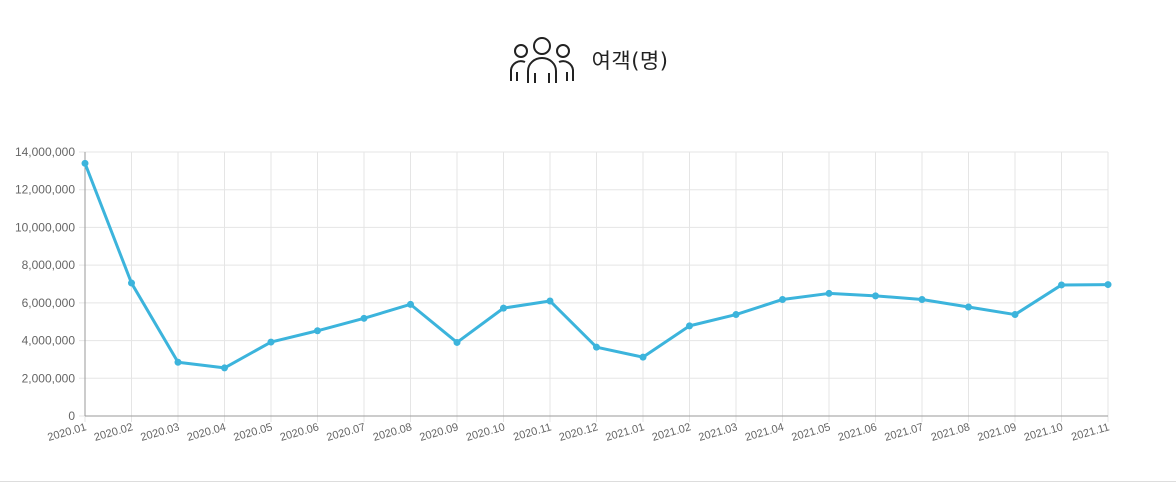  Describe the element at coordinates (67, 432) in the screenshot. I see `x-tick-label: 2020.01` at that location.